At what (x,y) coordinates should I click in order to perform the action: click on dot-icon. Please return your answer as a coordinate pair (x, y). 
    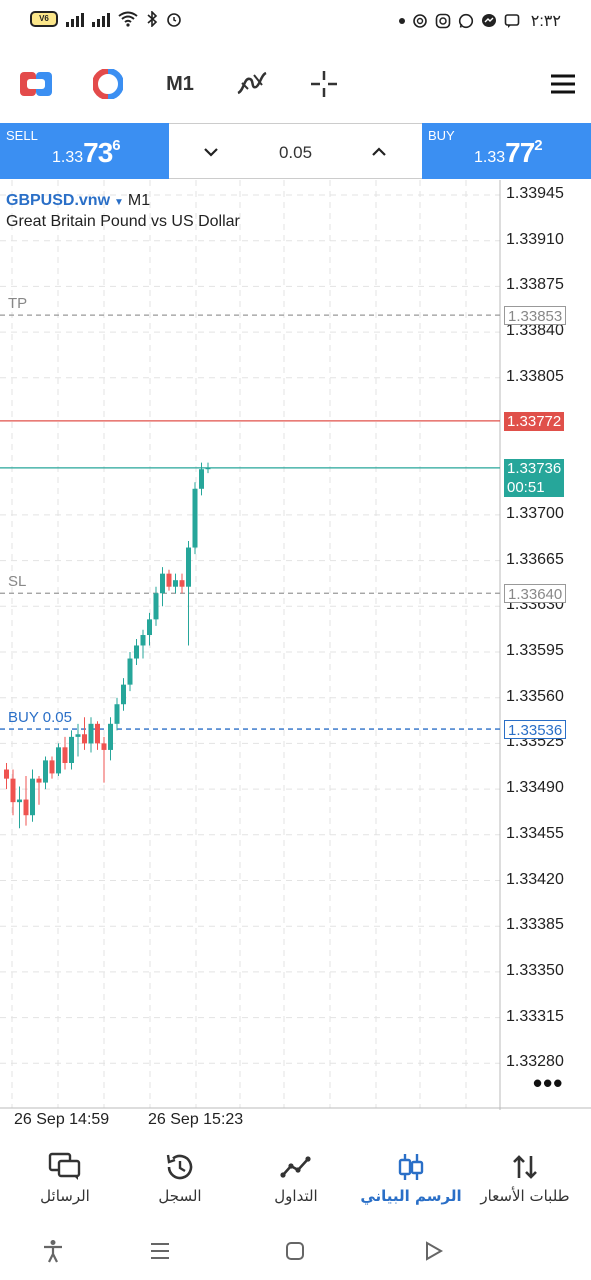
    Looking at the image, I should click on (401, 21).